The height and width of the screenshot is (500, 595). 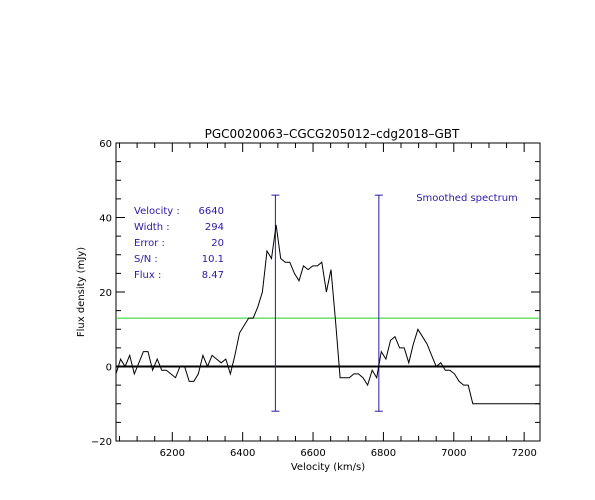 What do you see at coordinates (213, 275) in the screenshot?
I see `measurement-value: 8.47` at bounding box center [213, 275].